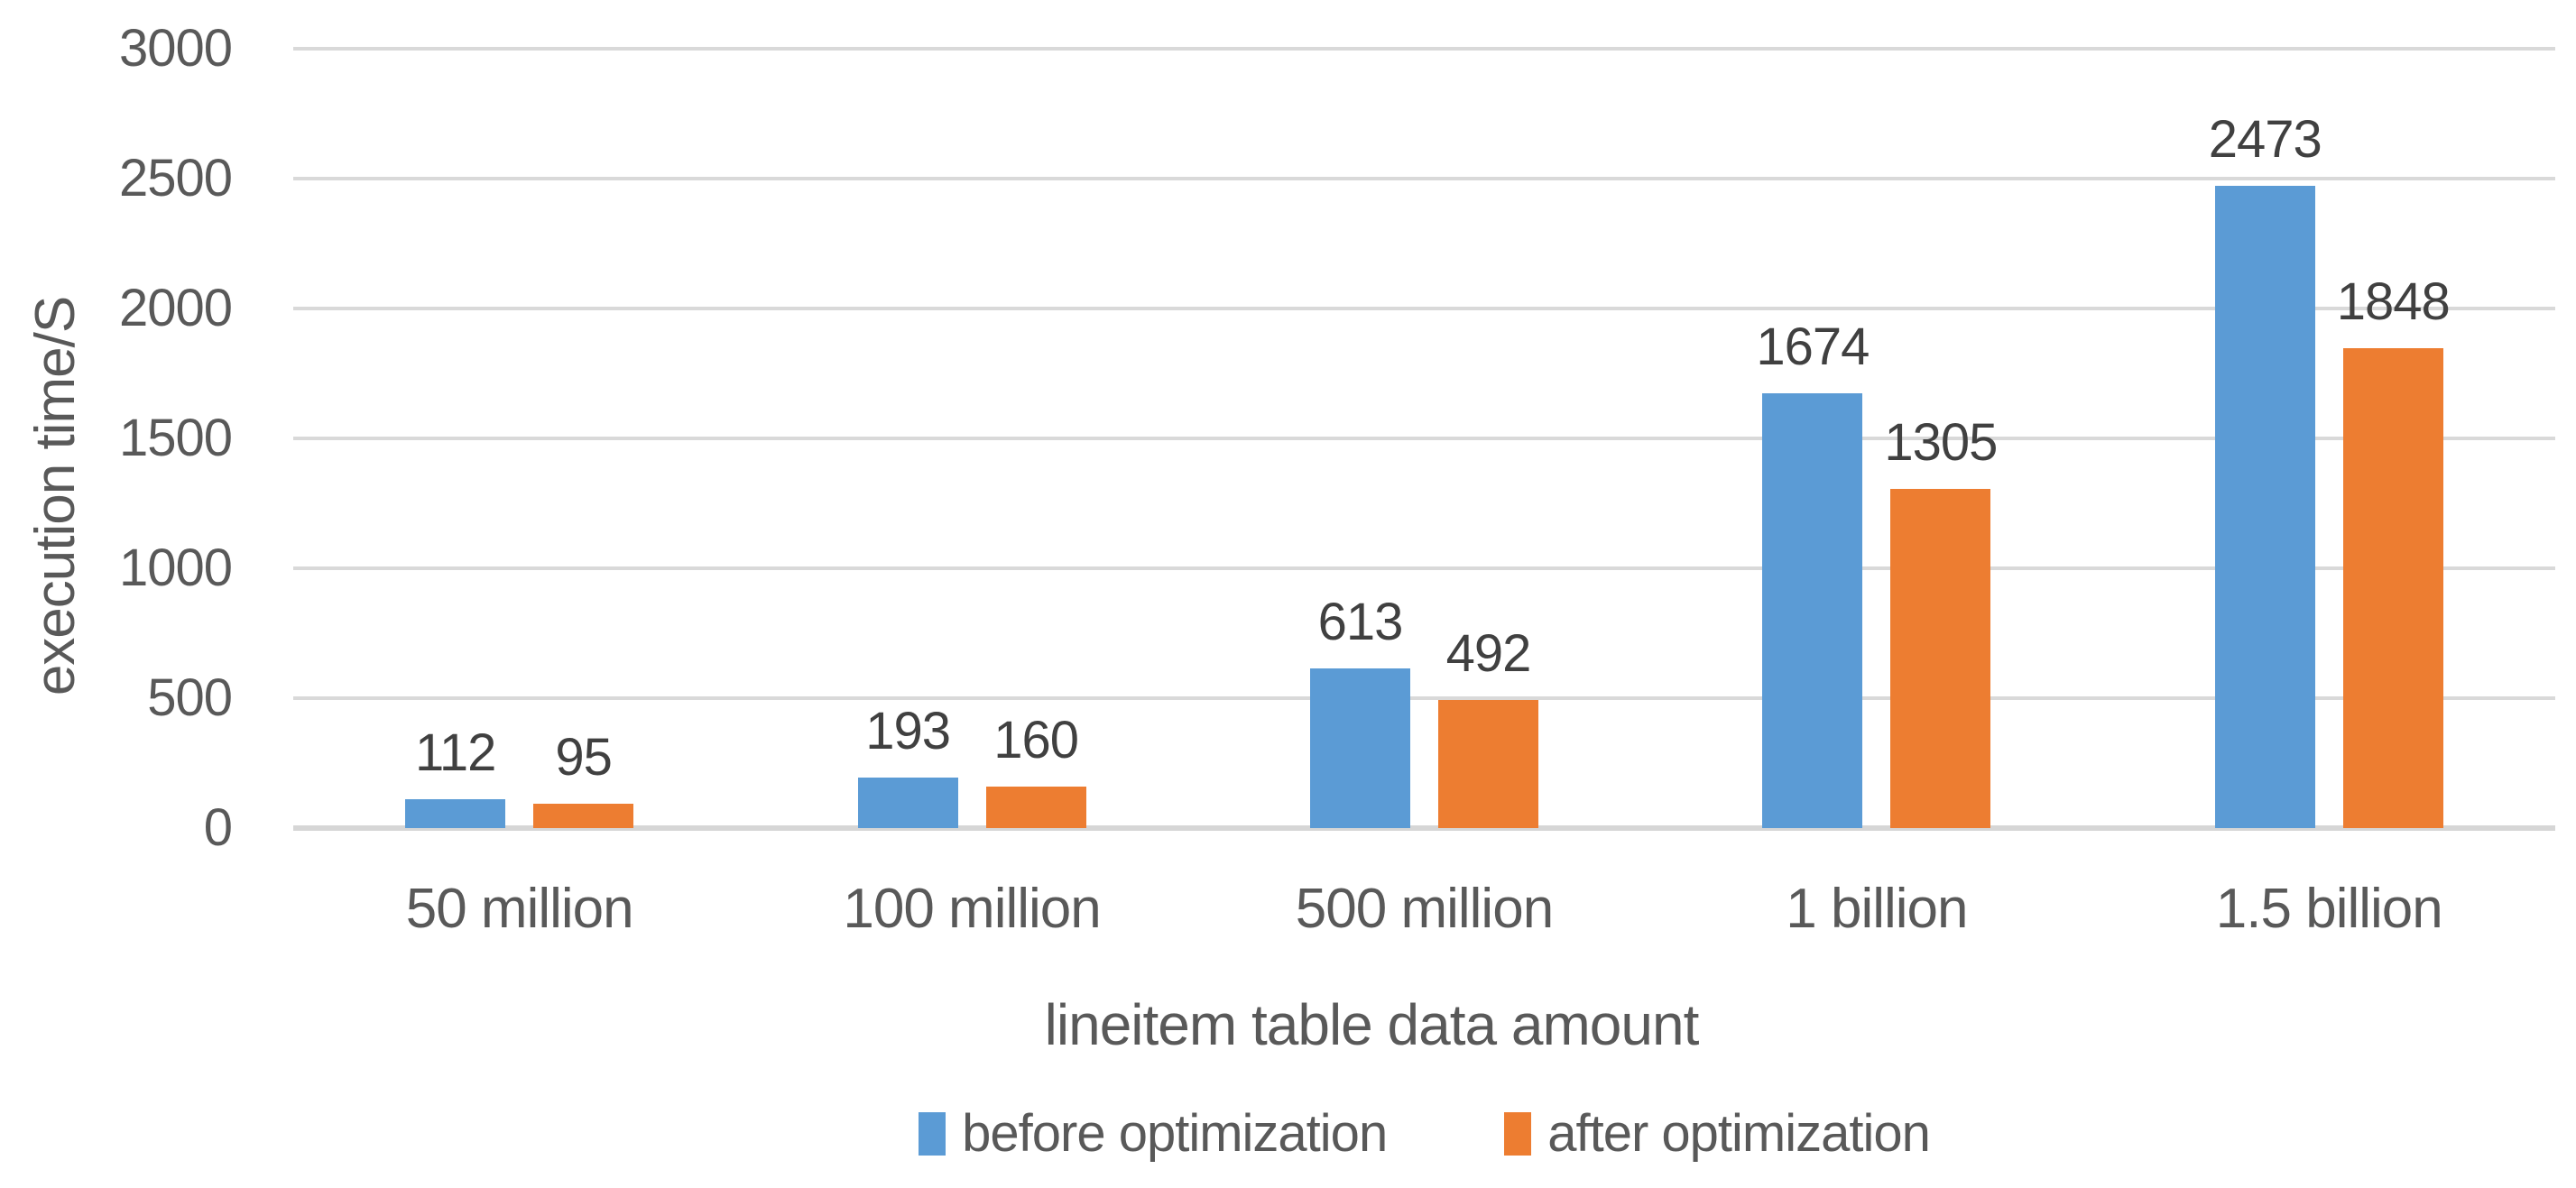 This screenshot has width=2576, height=1188. I want to click on y-tick-label-2500: 2500, so click(175, 178).